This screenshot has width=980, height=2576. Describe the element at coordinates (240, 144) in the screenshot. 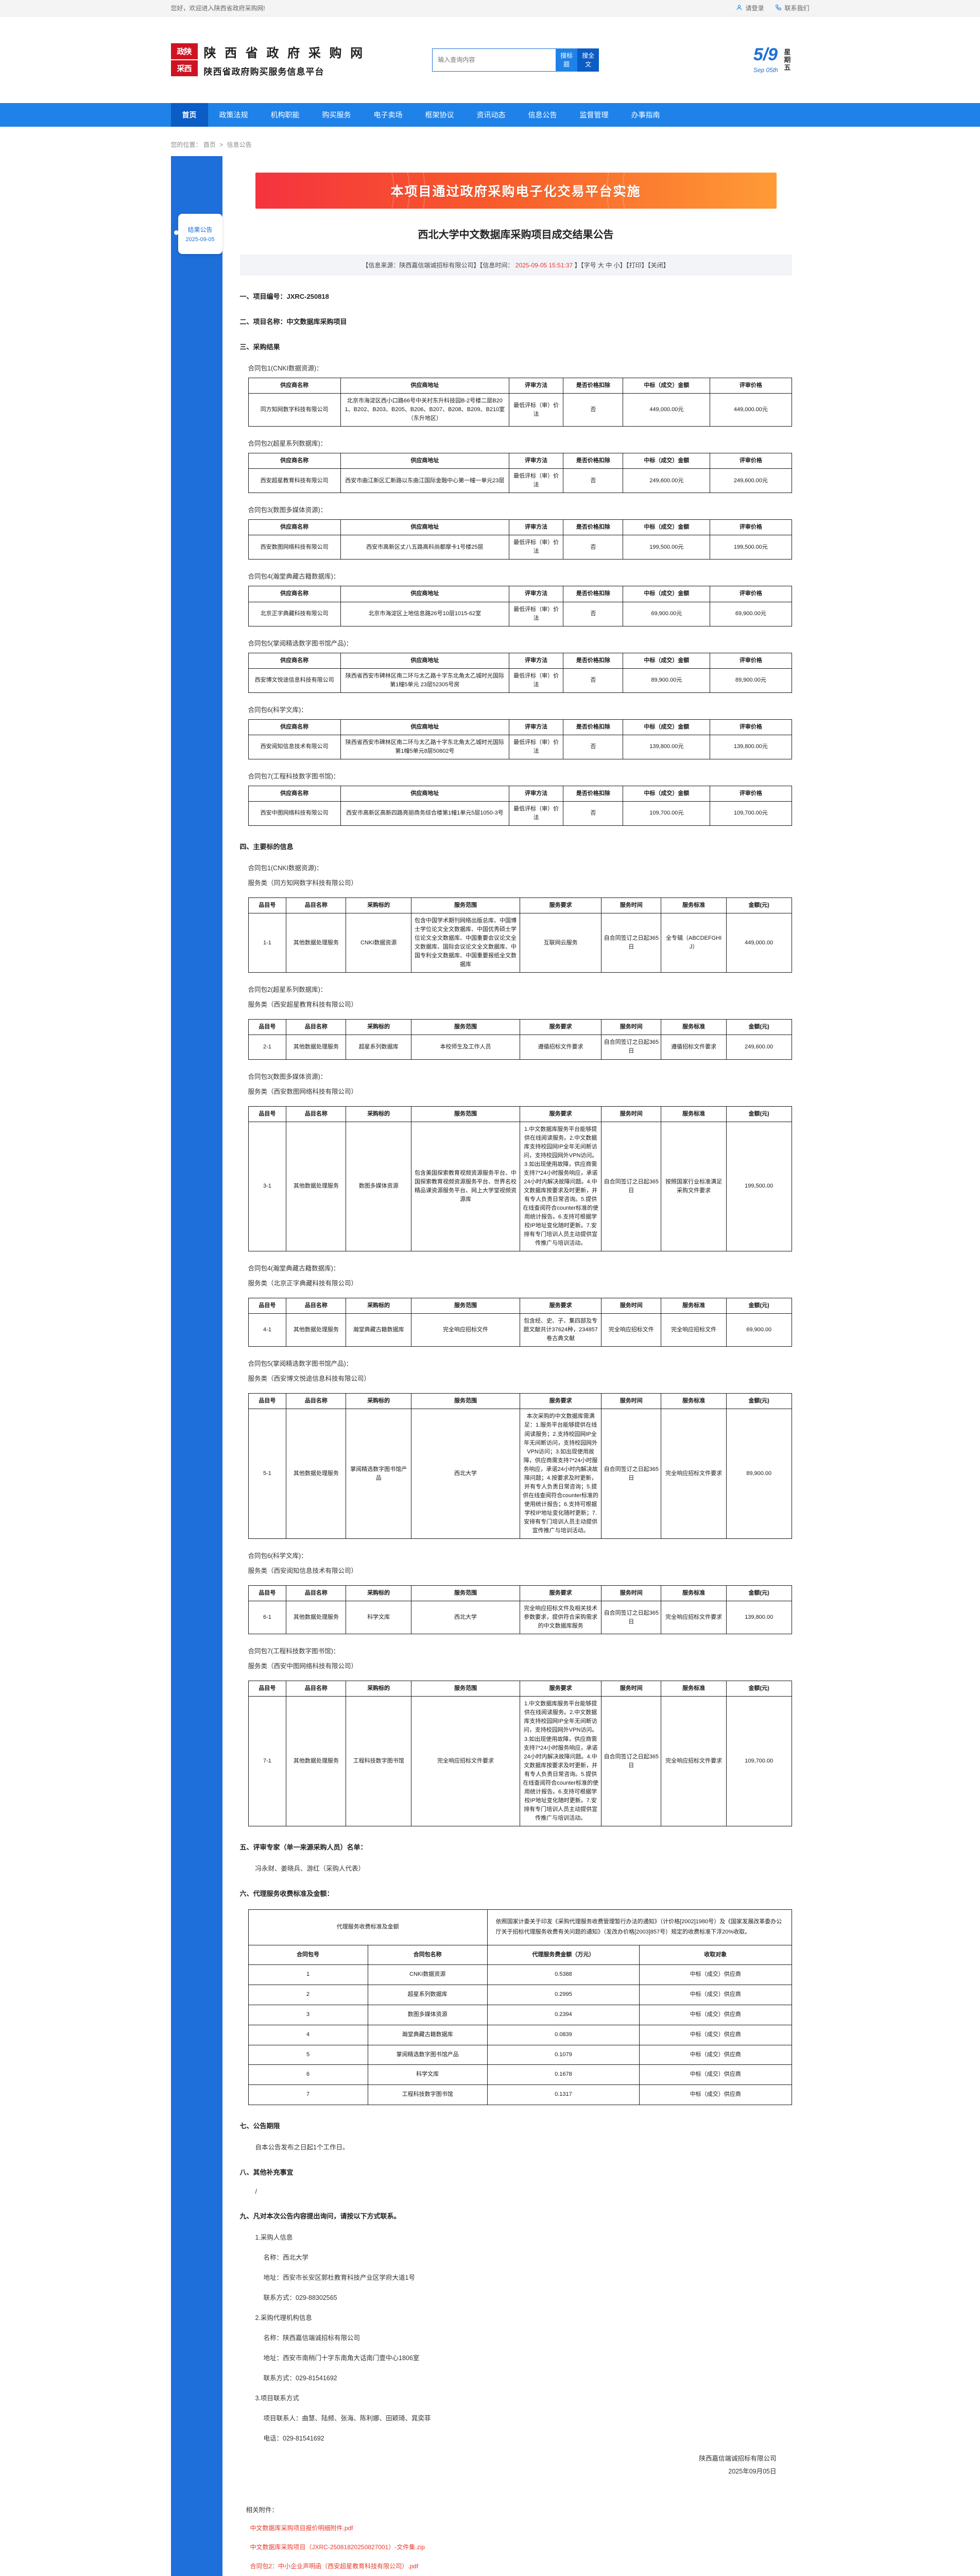

I see `breadcrumb-current: 信息公告` at that location.